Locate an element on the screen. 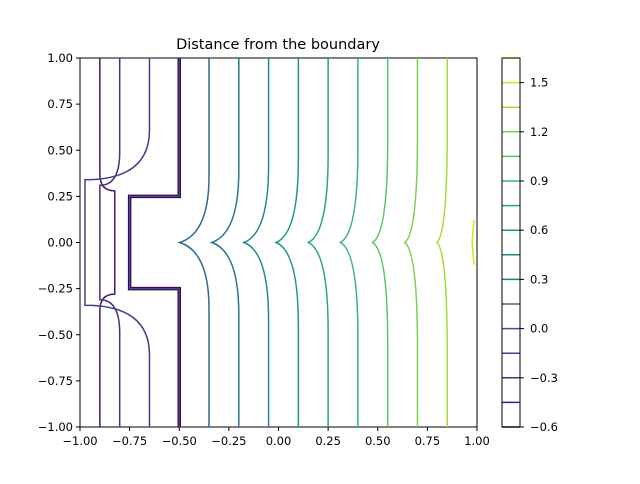 This screenshot has width=640, height=484. x-tick-label: 0.50 is located at coordinates (378, 441).